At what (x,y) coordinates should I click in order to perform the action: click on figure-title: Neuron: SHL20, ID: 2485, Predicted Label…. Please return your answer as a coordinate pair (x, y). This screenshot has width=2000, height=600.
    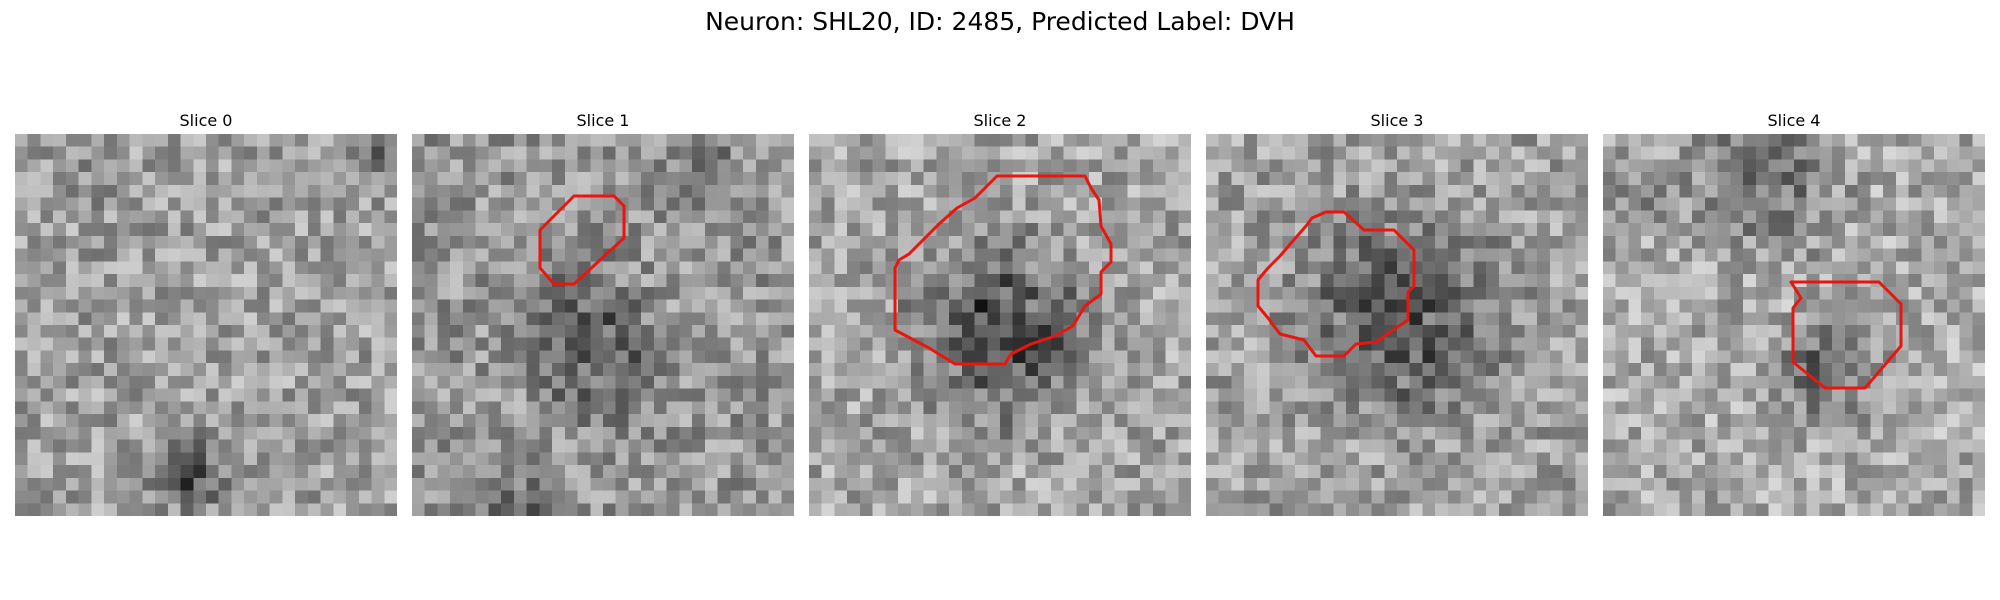
    Looking at the image, I should click on (1000, 21).